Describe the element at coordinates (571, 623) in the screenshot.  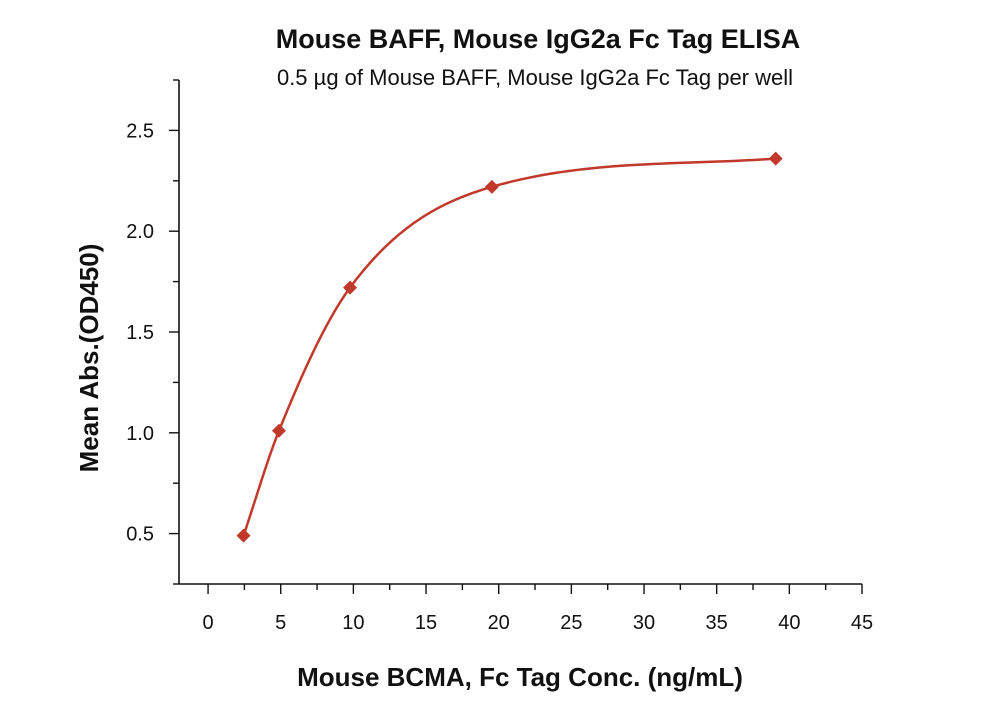
I see `x-tick-label: 25` at that location.